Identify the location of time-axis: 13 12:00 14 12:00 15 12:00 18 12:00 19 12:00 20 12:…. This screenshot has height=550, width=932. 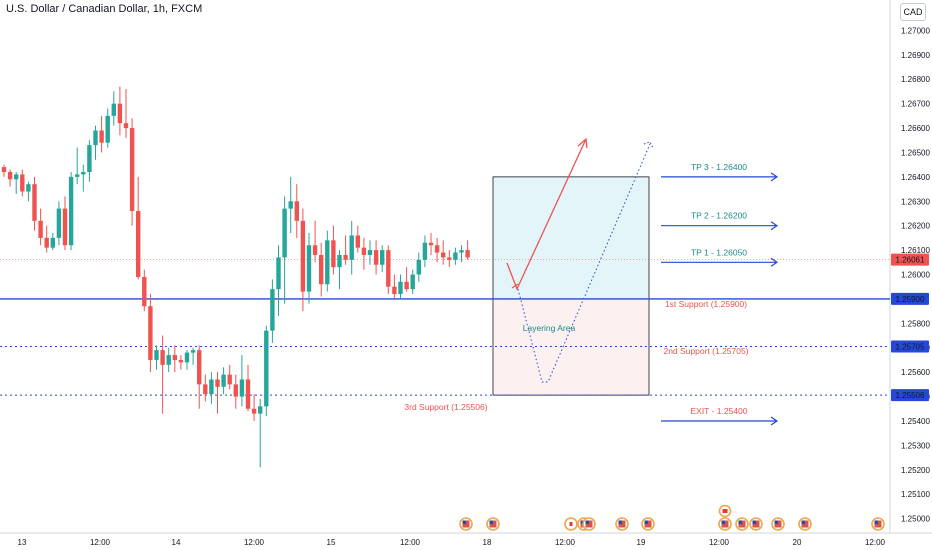
(452, 542).